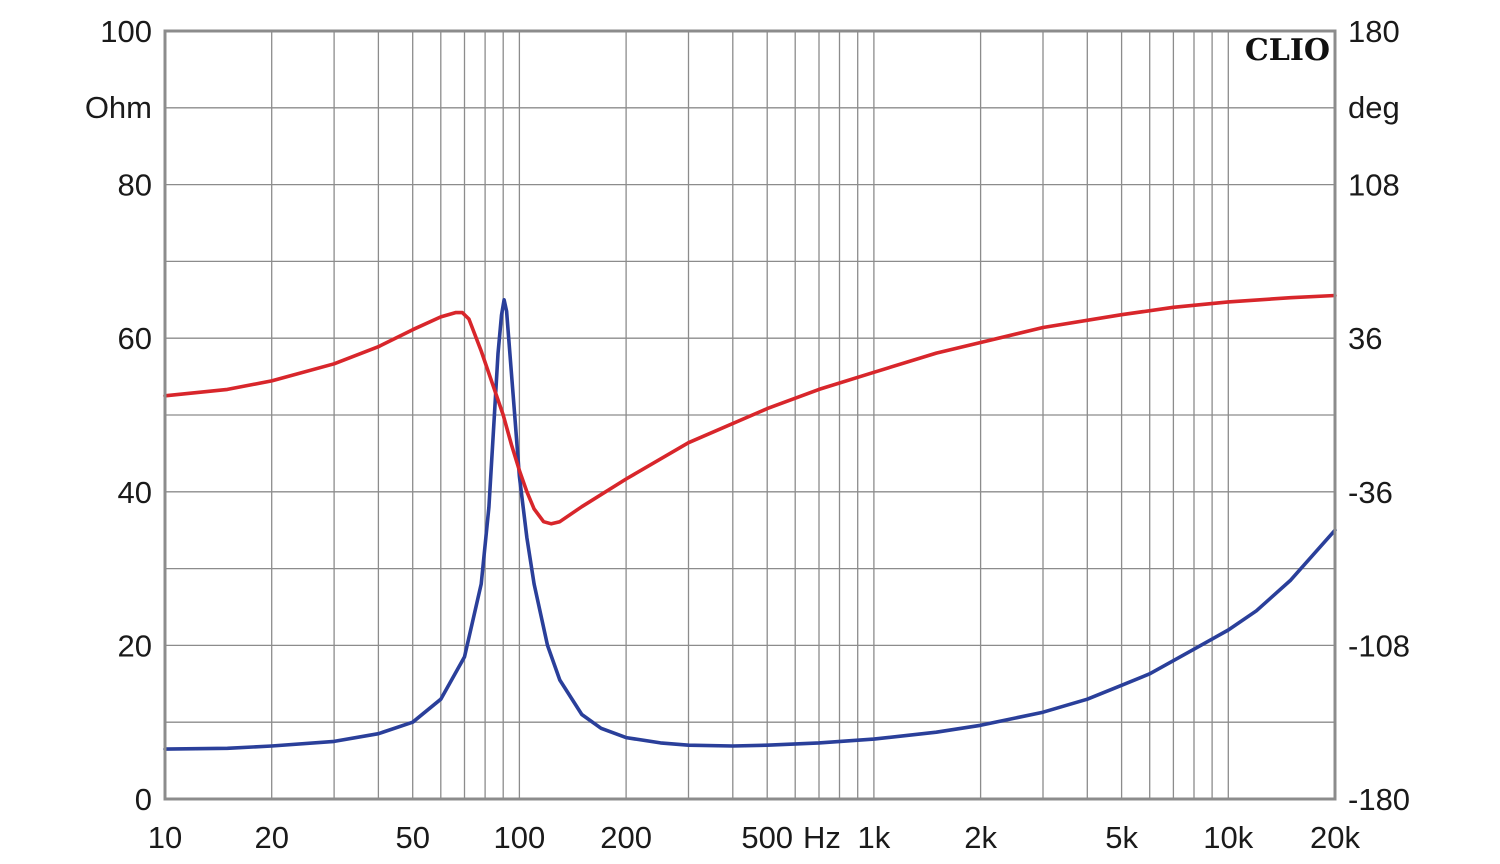 The height and width of the screenshot is (864, 1500). What do you see at coordinates (1374, 185) in the screenshot?
I see `right-tick-label: 108` at bounding box center [1374, 185].